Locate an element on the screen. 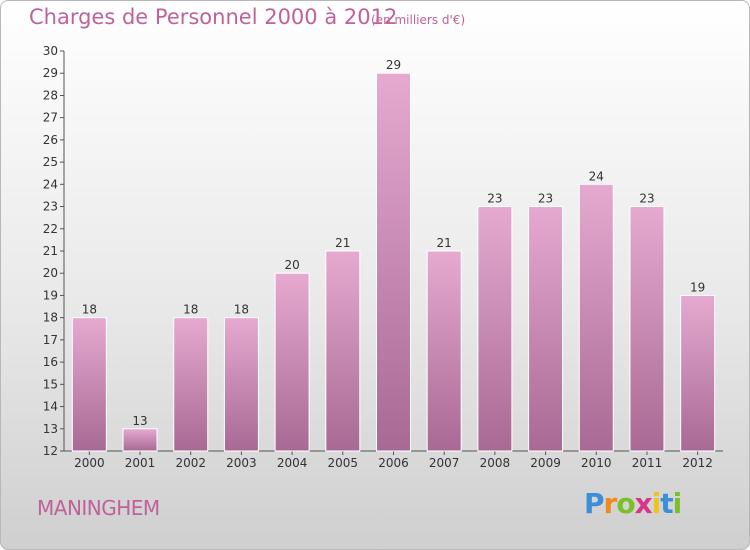  x-tick-label: 2011 is located at coordinates (647, 463).